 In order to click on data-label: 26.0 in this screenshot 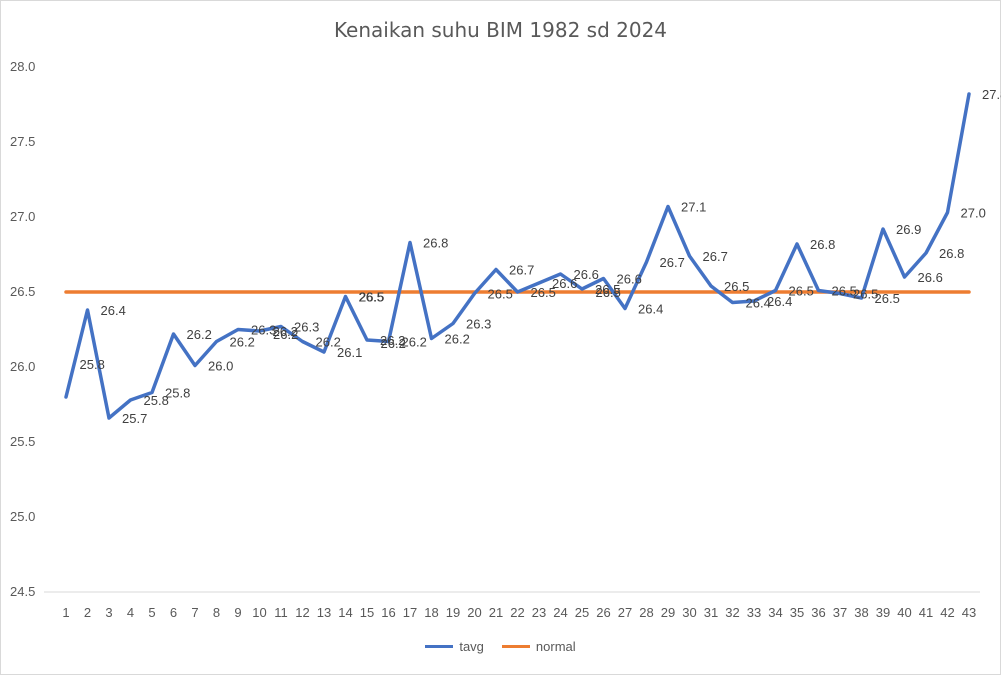, I will do `click(220, 366)`.